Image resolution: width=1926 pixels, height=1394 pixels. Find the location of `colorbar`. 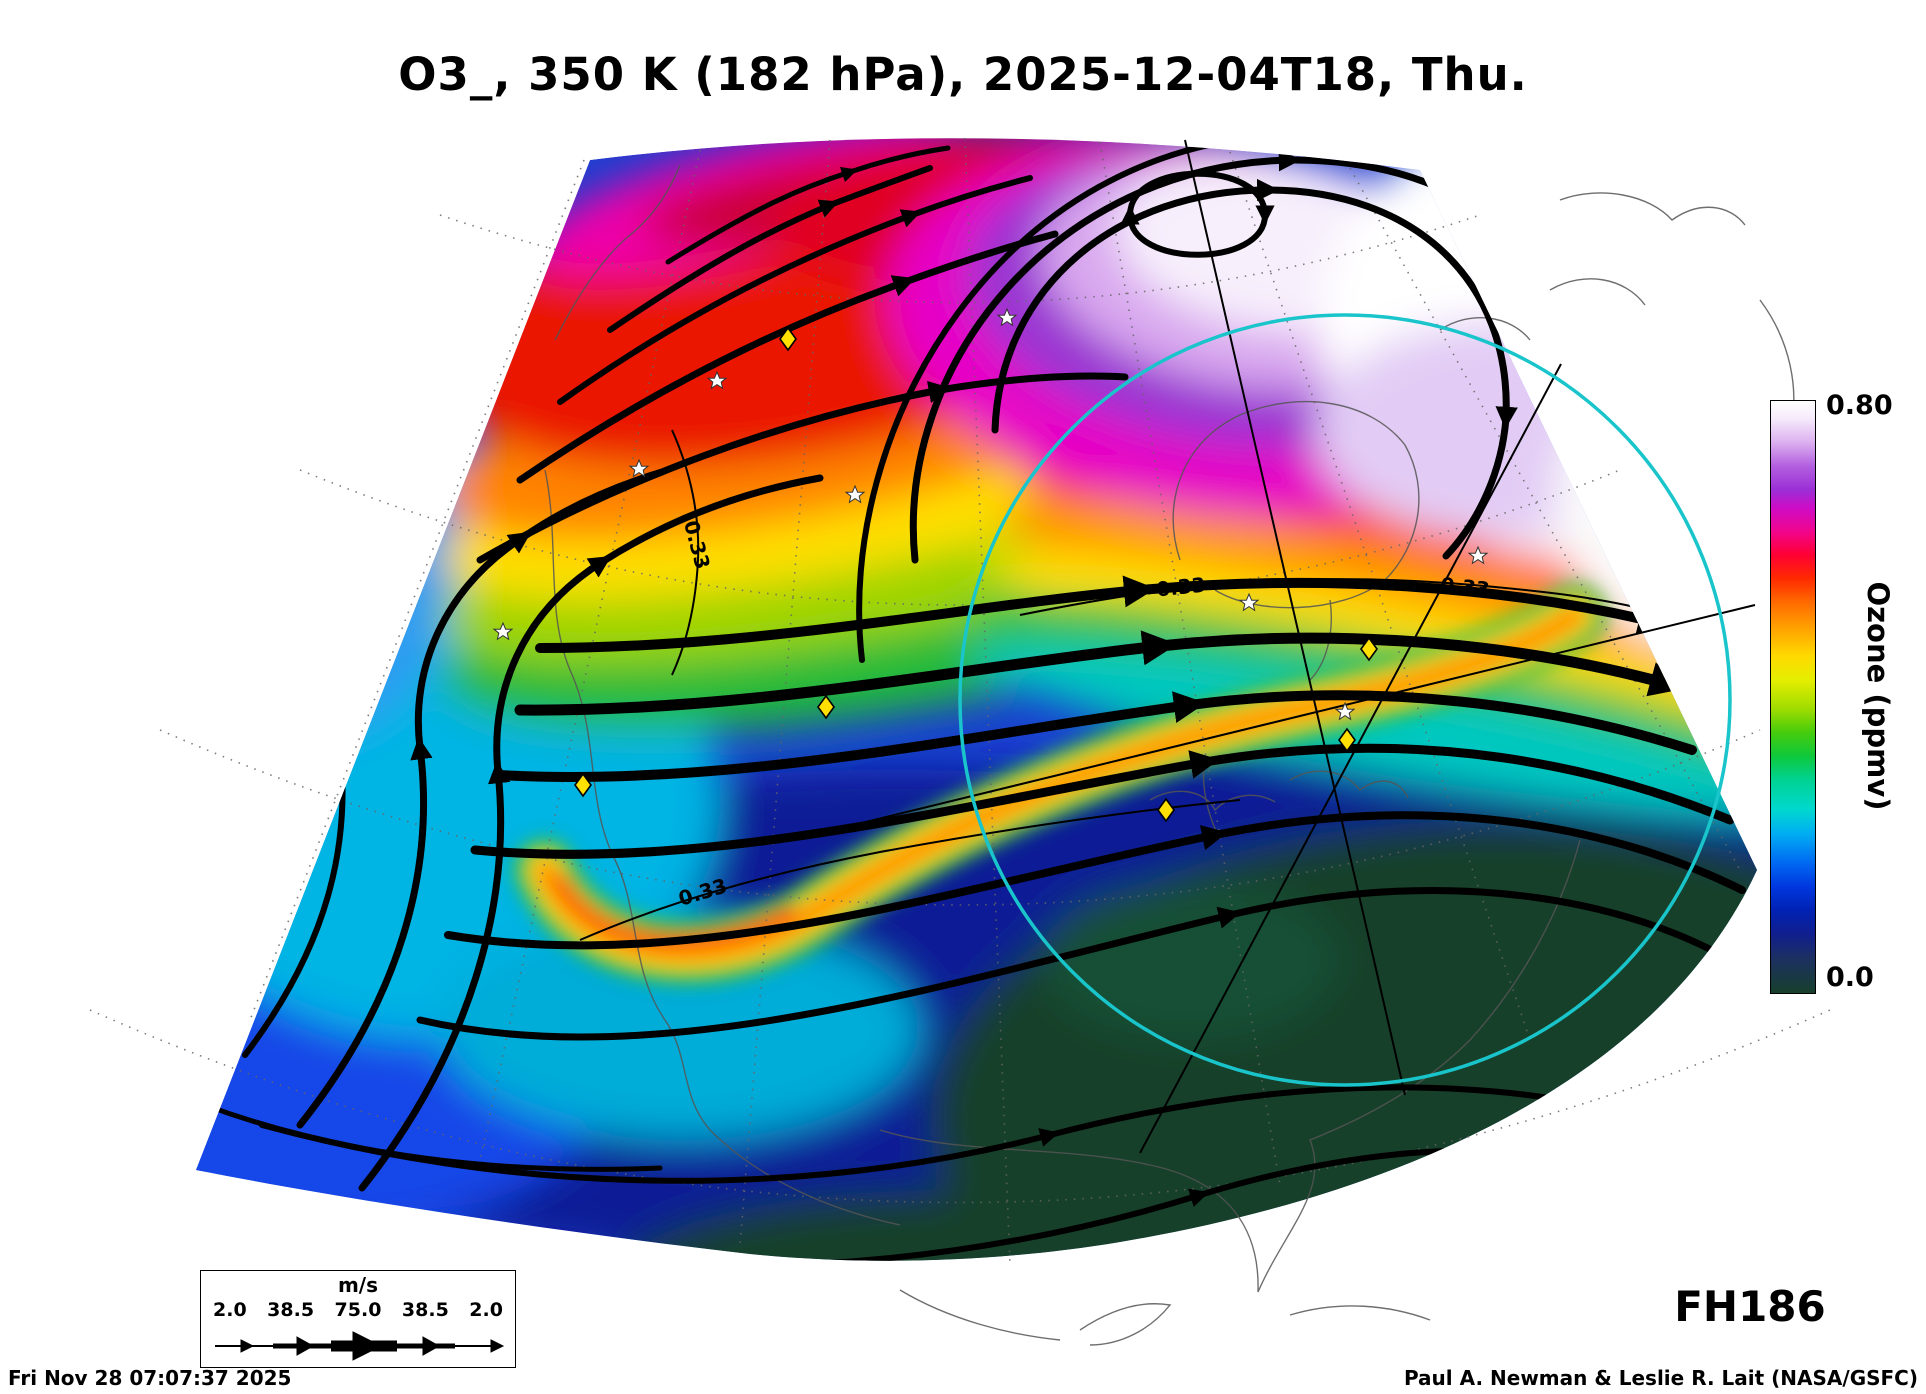

colorbar is located at coordinates (1793, 697).